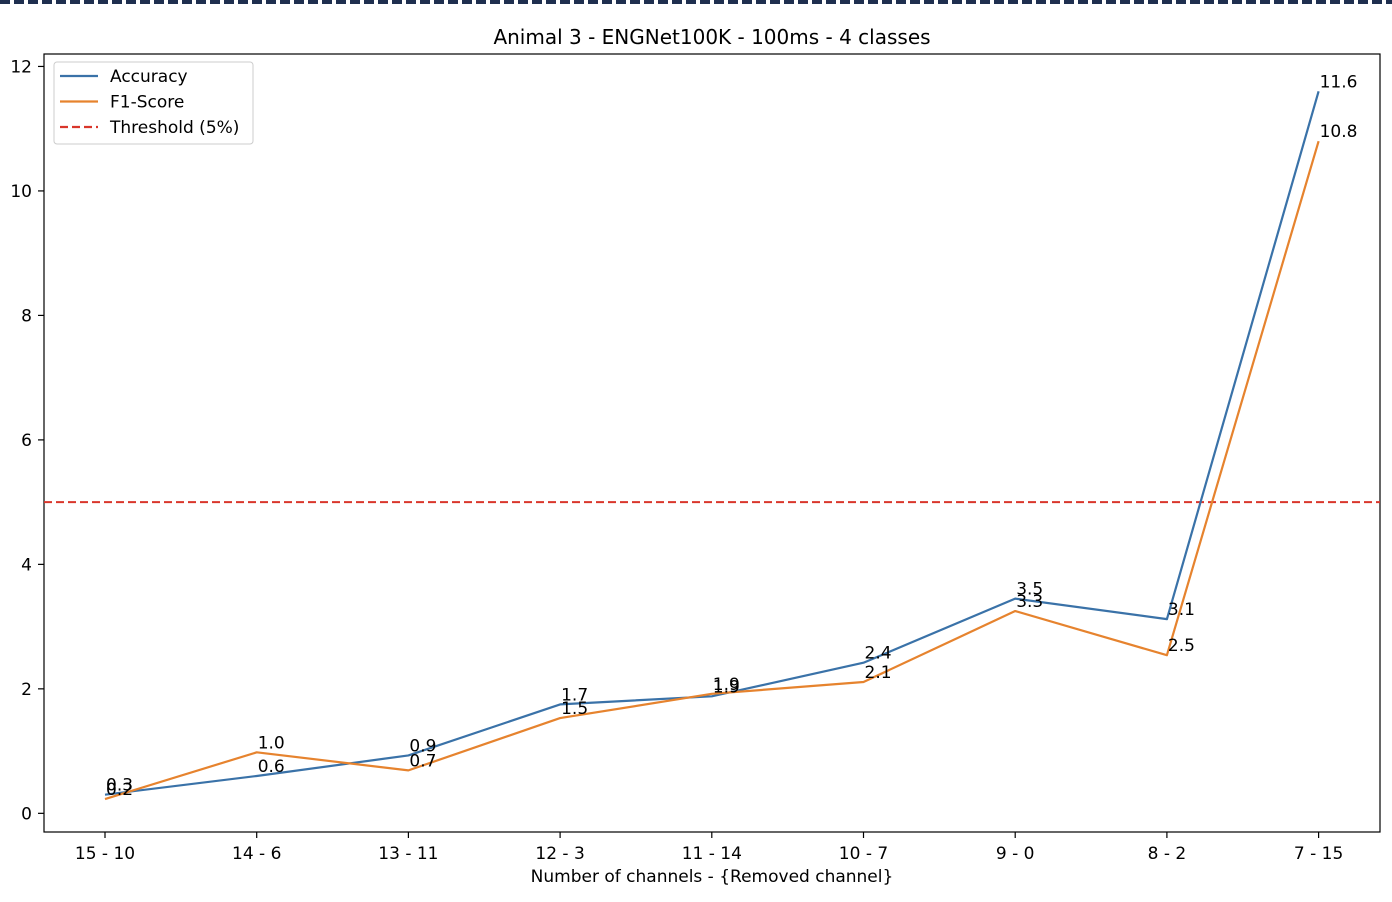  What do you see at coordinates (1318, 854) in the screenshot?
I see `x-tick-label: 7 - 15` at bounding box center [1318, 854].